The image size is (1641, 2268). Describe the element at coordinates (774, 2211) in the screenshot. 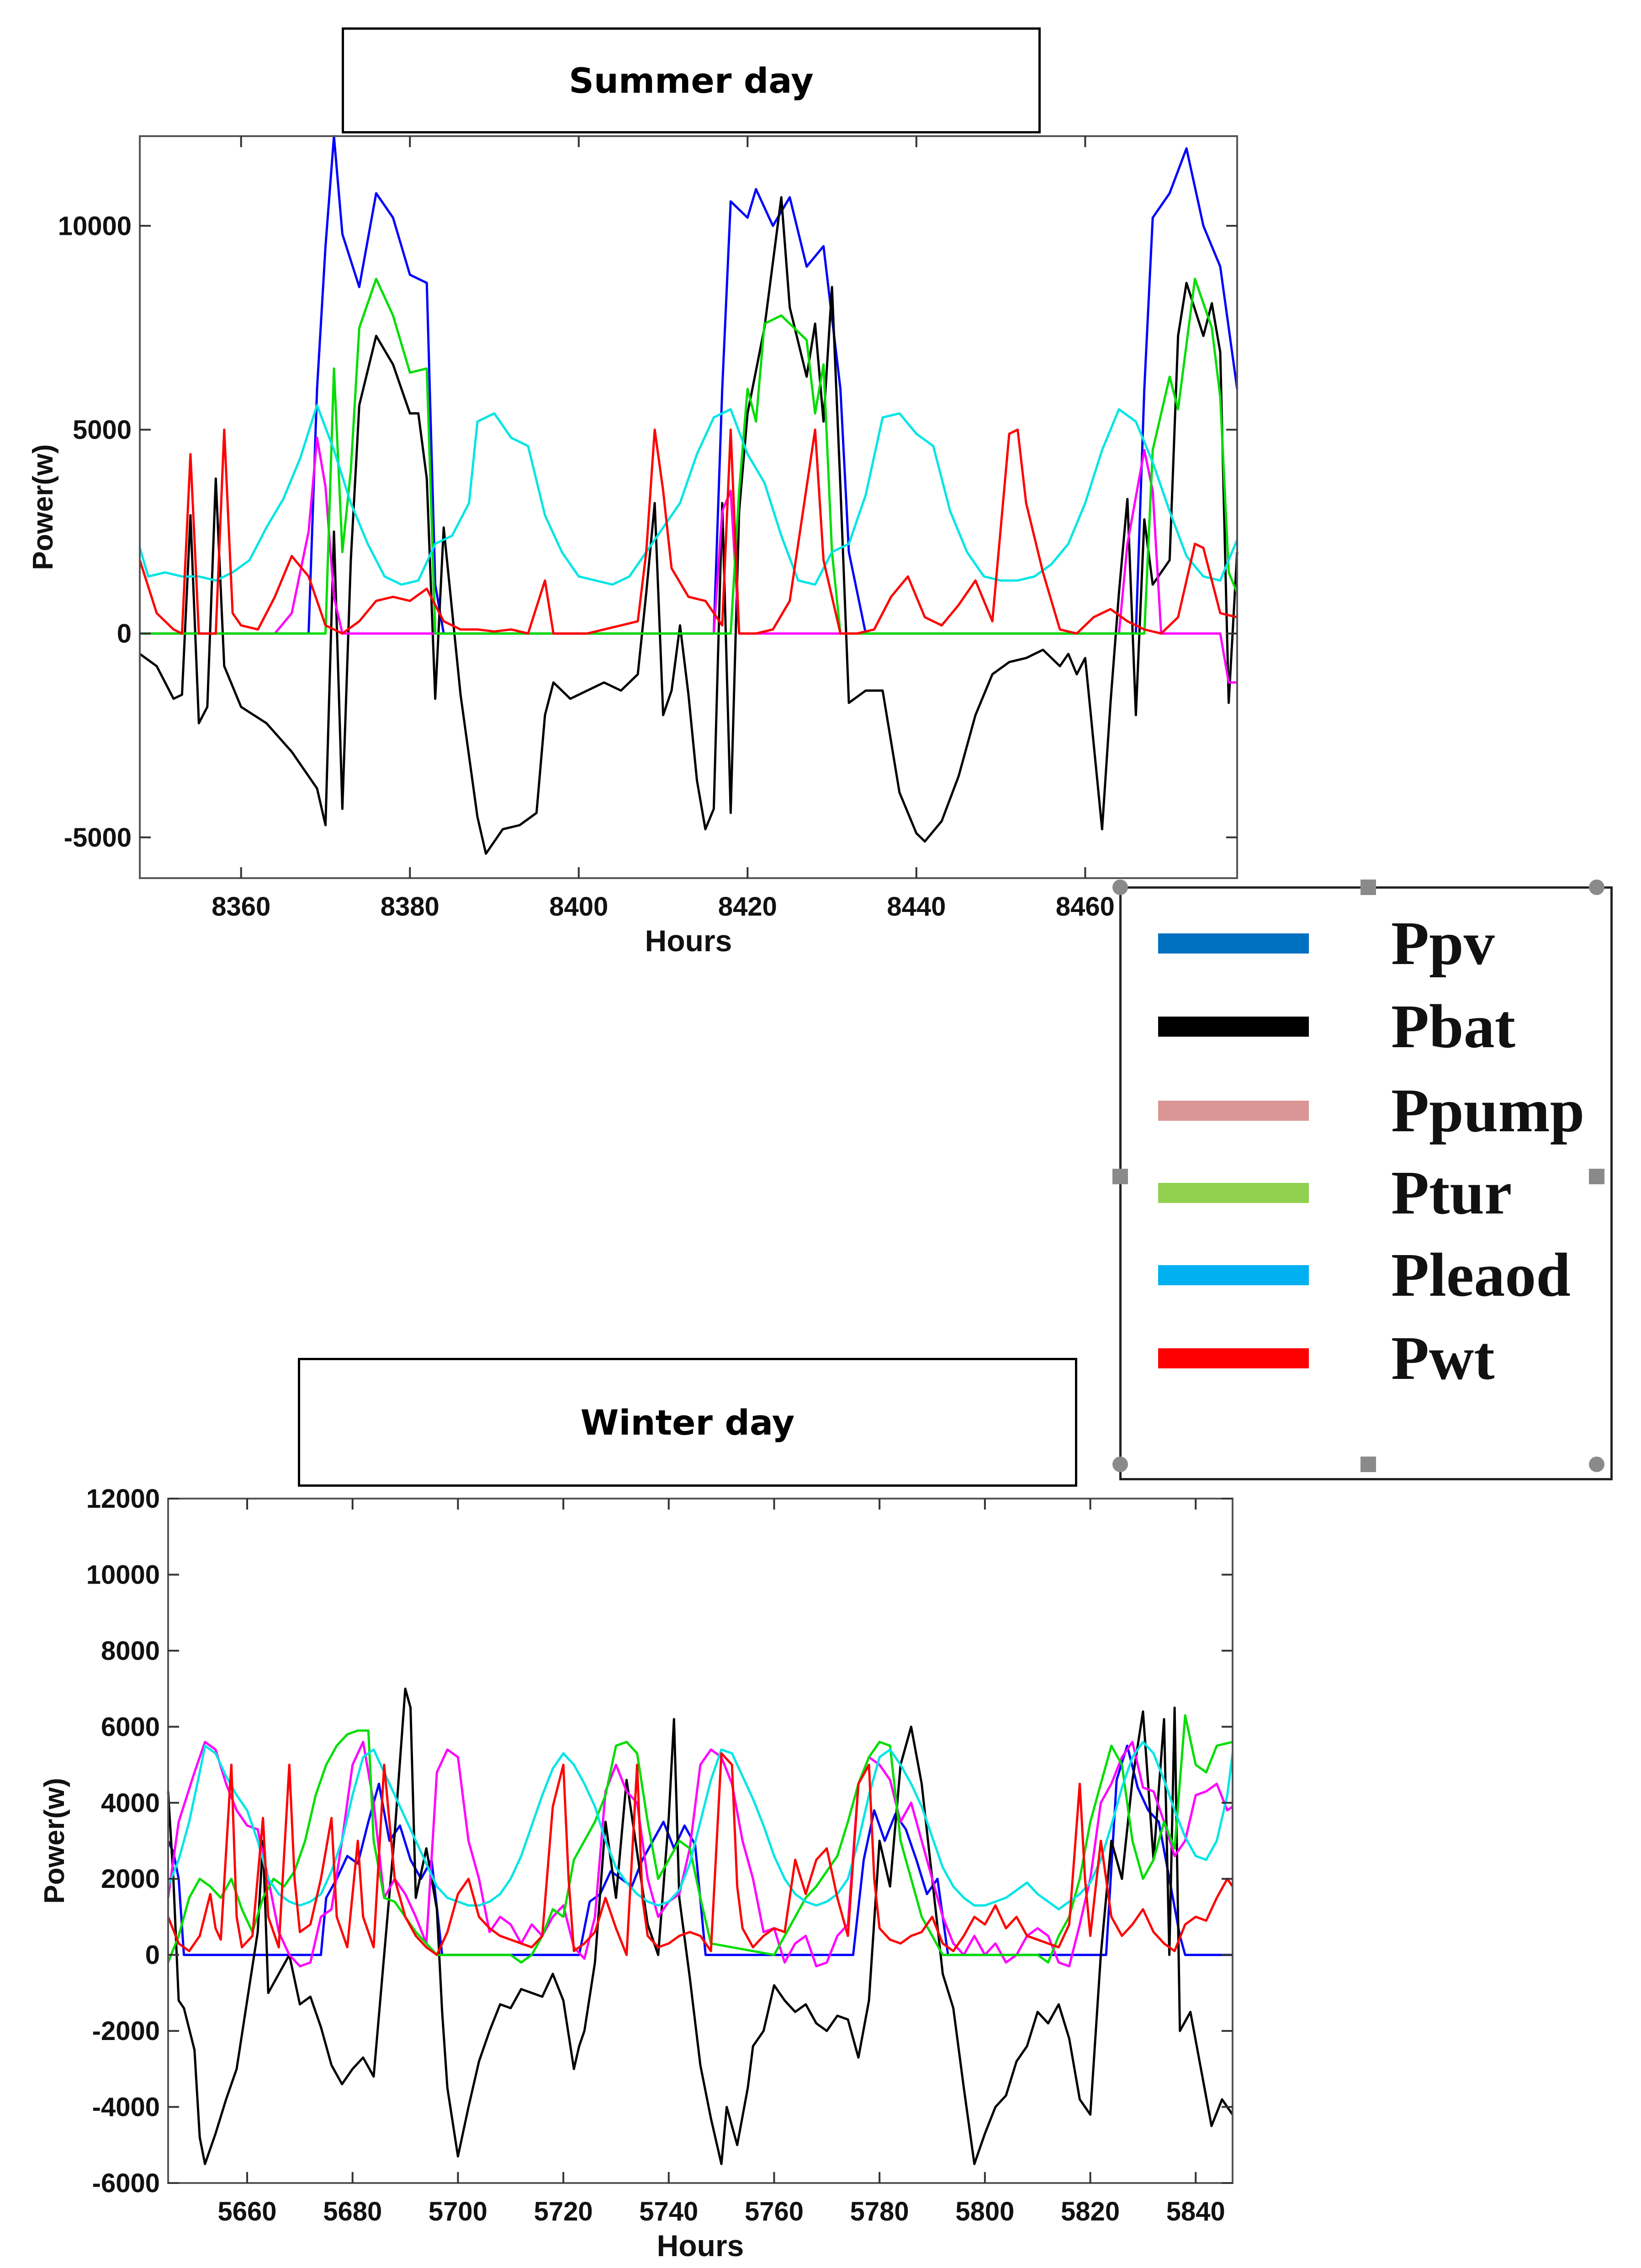

I see `x-tick-label: 5760` at that location.